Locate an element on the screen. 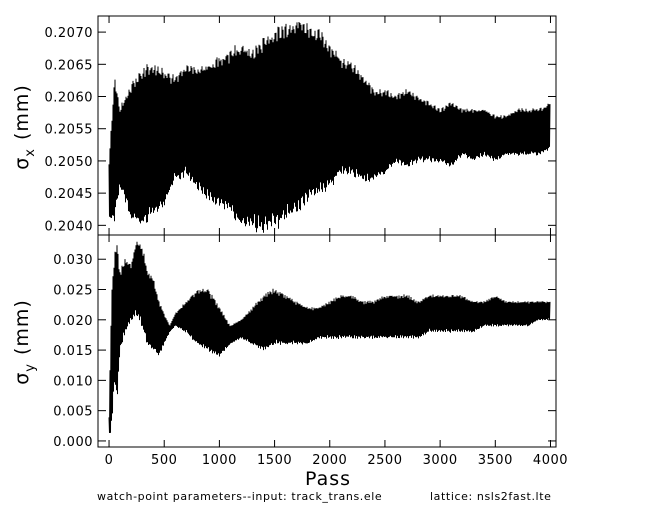 This screenshot has width=656, height=506. sigma-x-ytick-label: 0.2060 is located at coordinates (69, 98).